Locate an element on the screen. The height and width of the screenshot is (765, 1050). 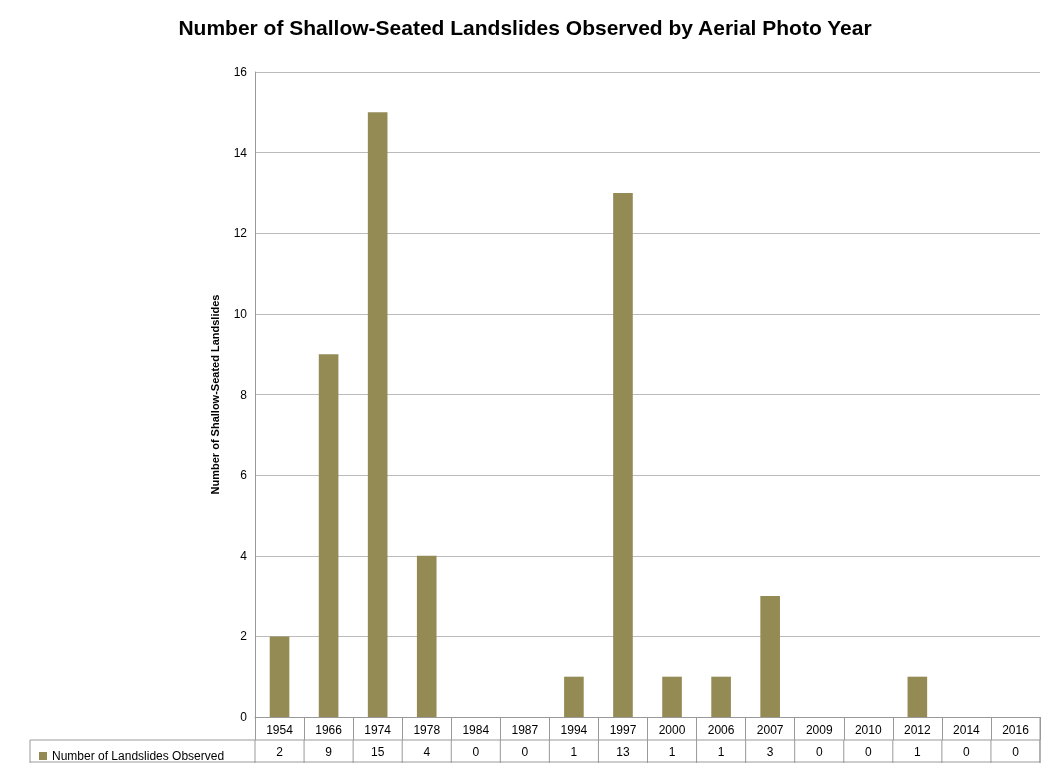
x-tick-label: 2007 is located at coordinates (770, 730).